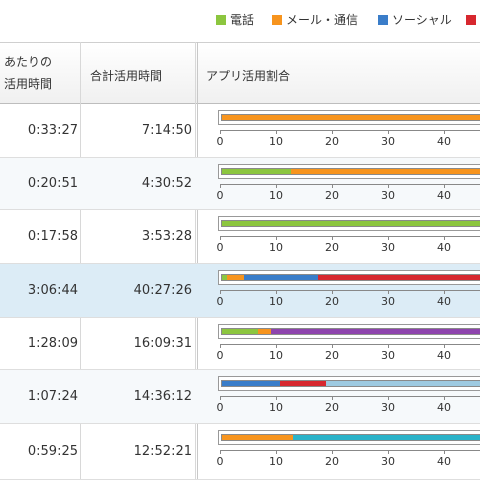 The height and width of the screenshot is (480, 480). I want to click on header-avg-line1: あたりの, so click(28, 62).